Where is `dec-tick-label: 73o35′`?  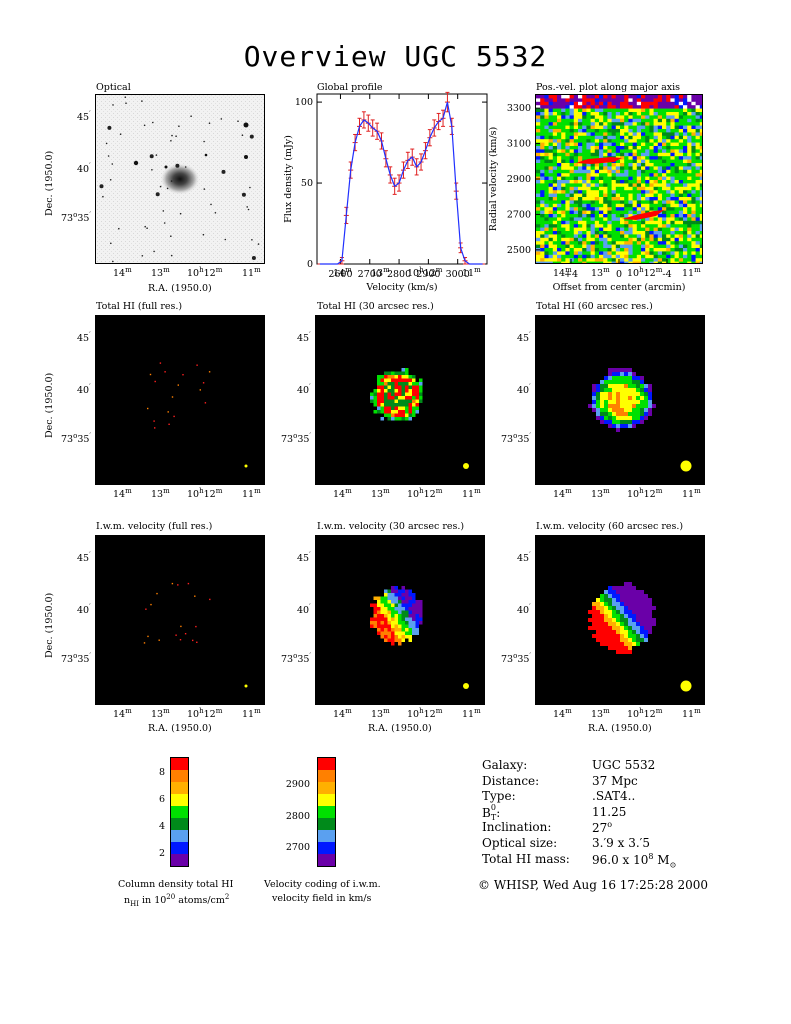 dec-tick-label: 73o35′ is located at coordinates (296, 439).